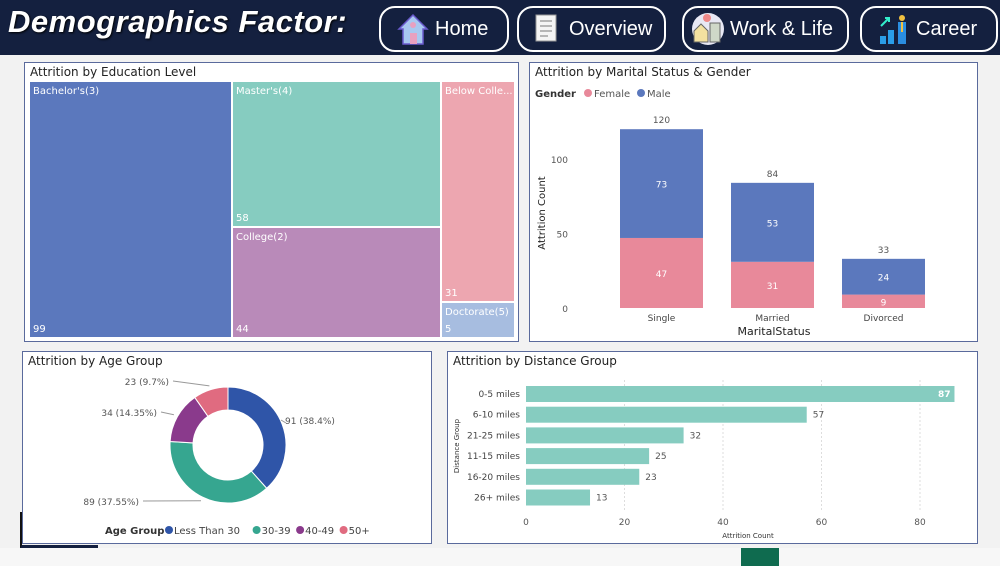  Describe the element at coordinates (493, 436) in the screenshot. I see `y-tick-label: 21-25 miles` at that location.